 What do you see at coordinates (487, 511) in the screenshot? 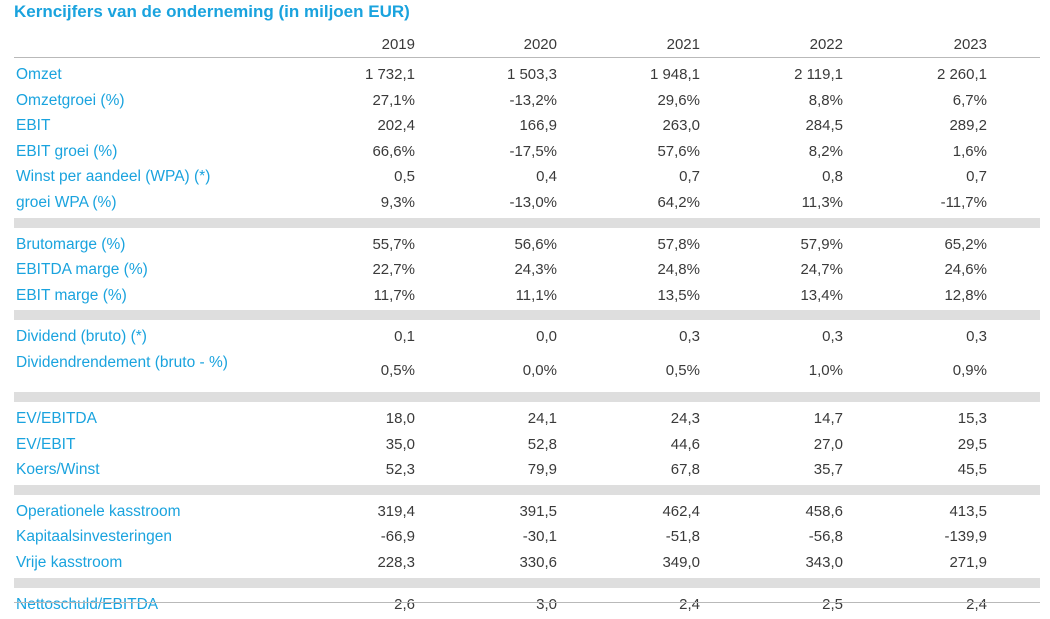
I see `value-cell: 391,5` at bounding box center [487, 511].